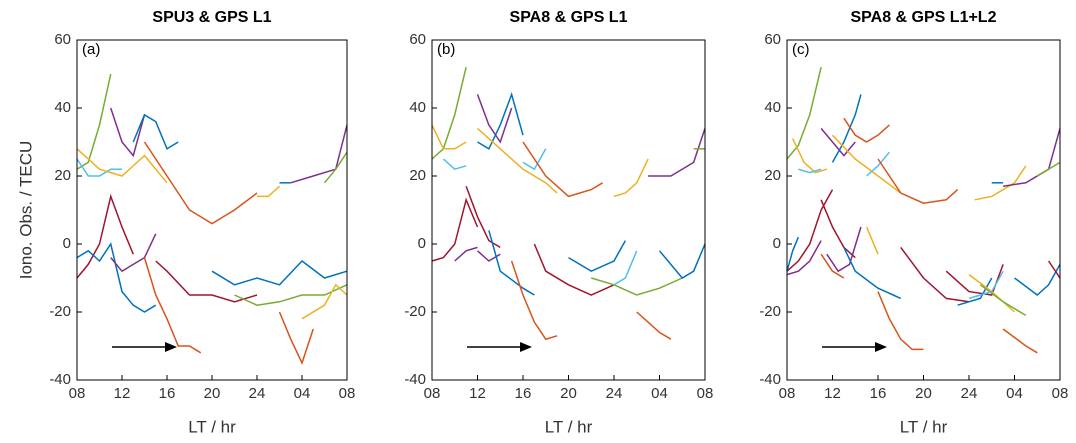  What do you see at coordinates (415, 311) in the screenshot?
I see `y-tick-label: -20` at bounding box center [415, 311].